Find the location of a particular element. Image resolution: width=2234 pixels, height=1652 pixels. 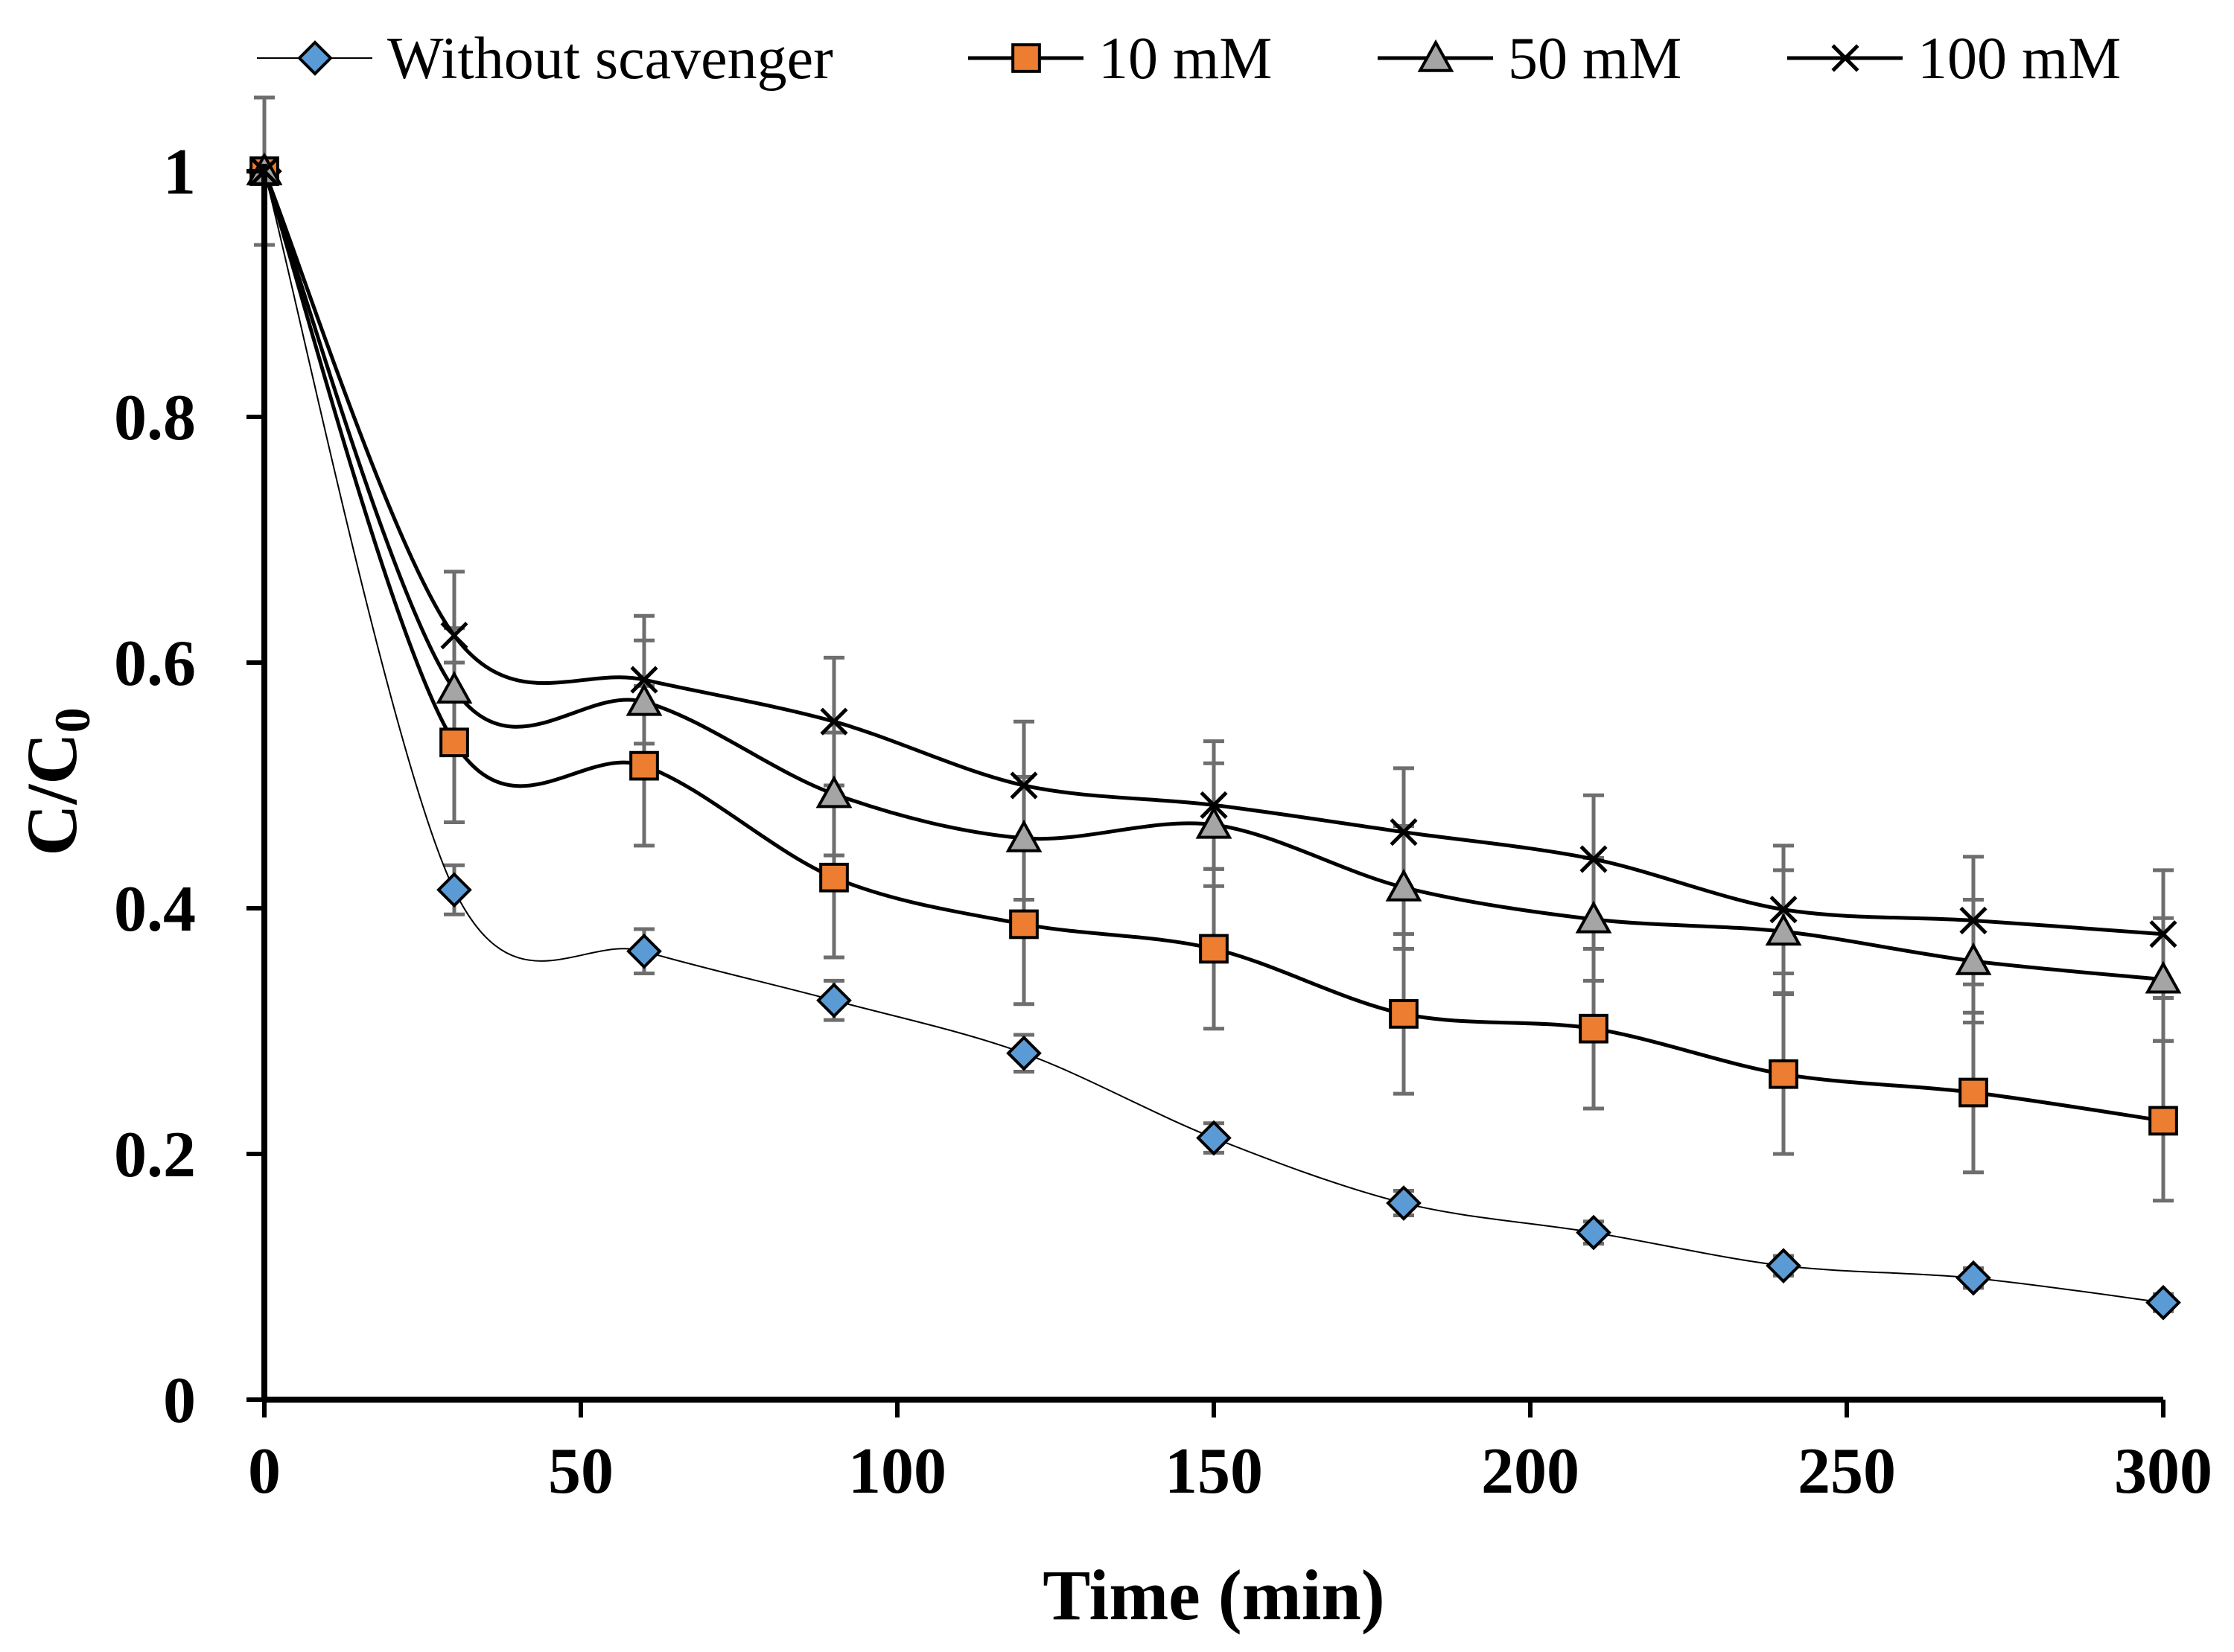

legend-label: Without scavenger is located at coordinates (610, 59).